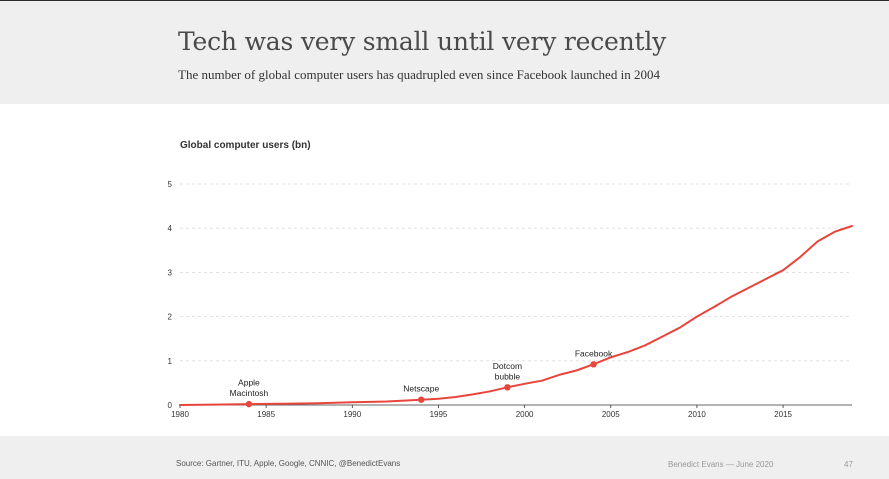 This screenshot has height=479, width=889. I want to click on y-tick-label: 3, so click(170, 272).